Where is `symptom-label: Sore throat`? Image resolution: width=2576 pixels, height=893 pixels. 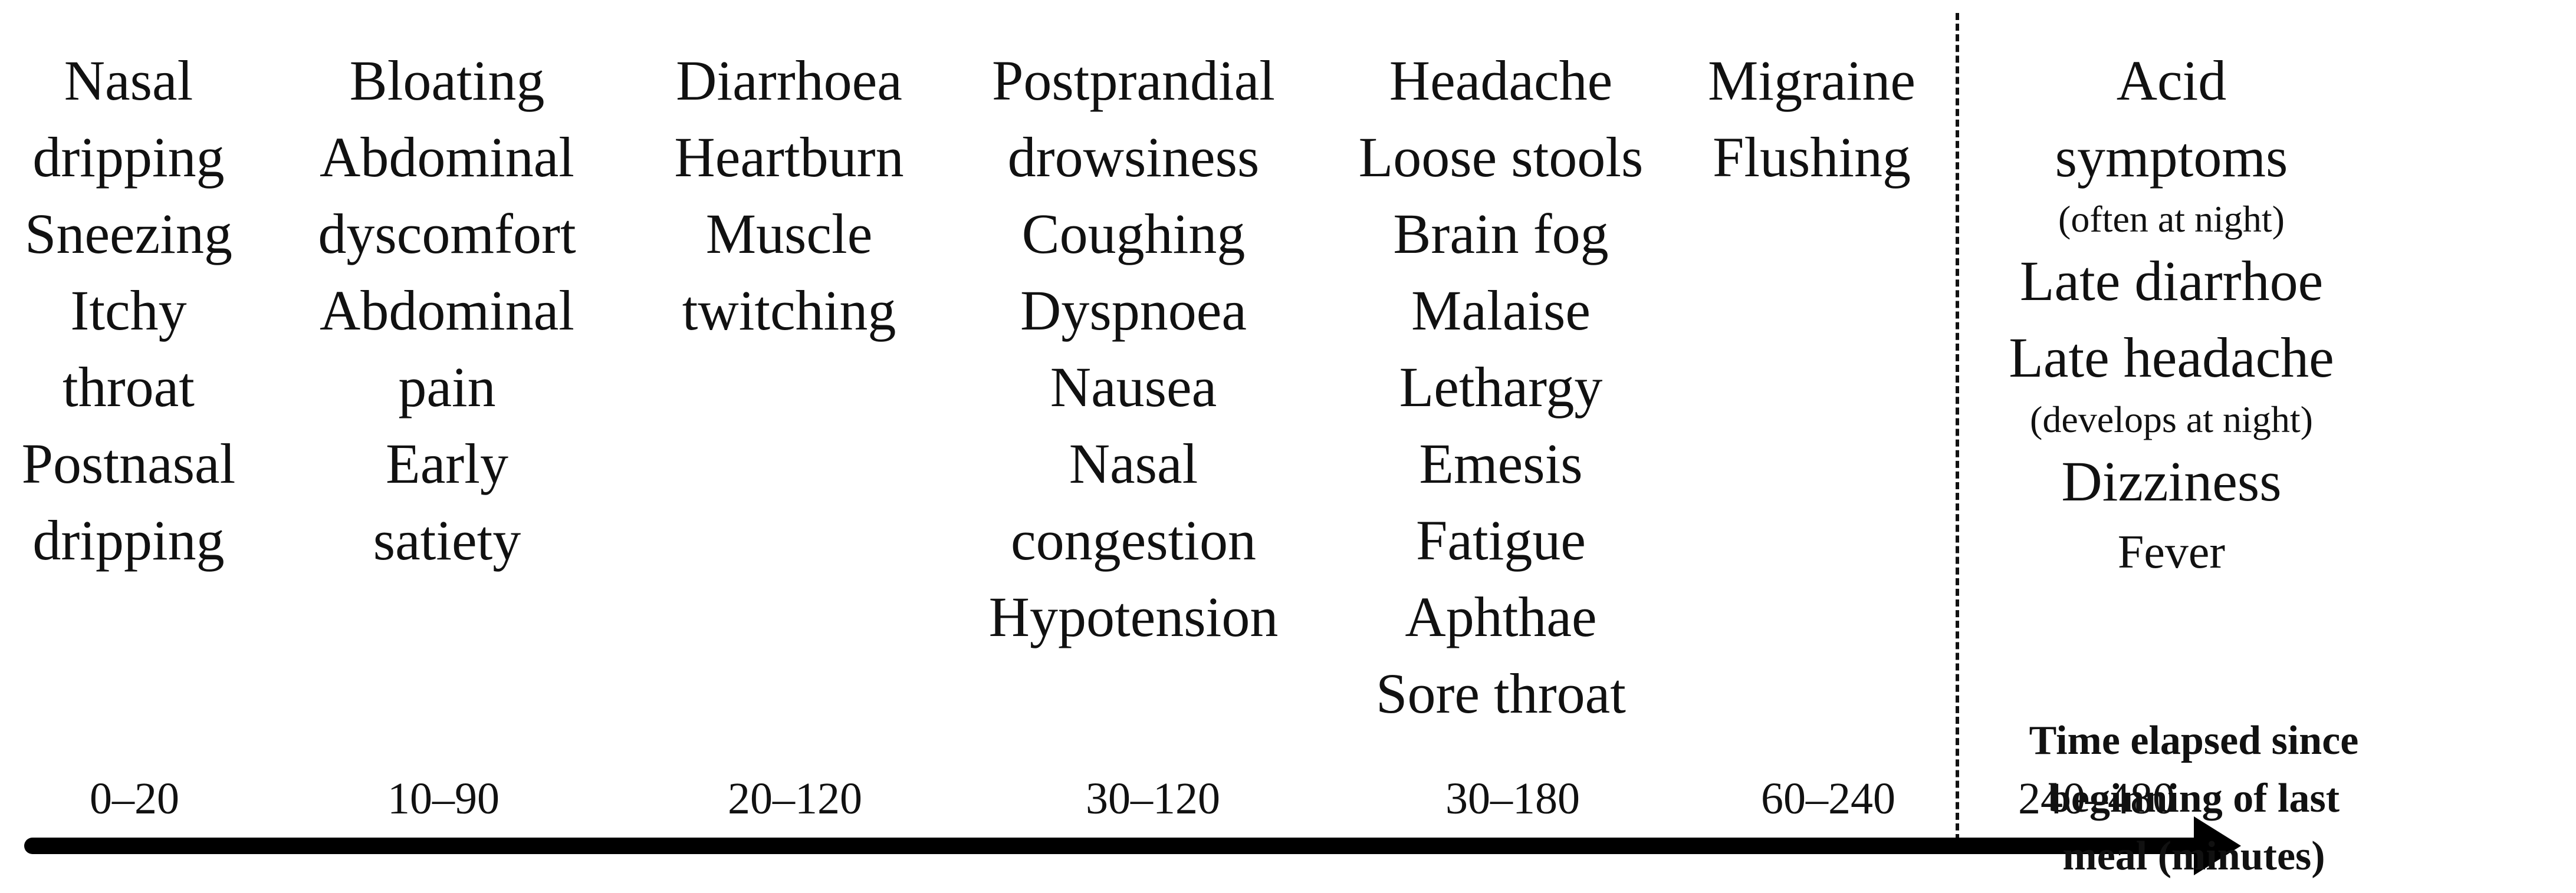 symptom-label: Sore throat is located at coordinates (1501, 693).